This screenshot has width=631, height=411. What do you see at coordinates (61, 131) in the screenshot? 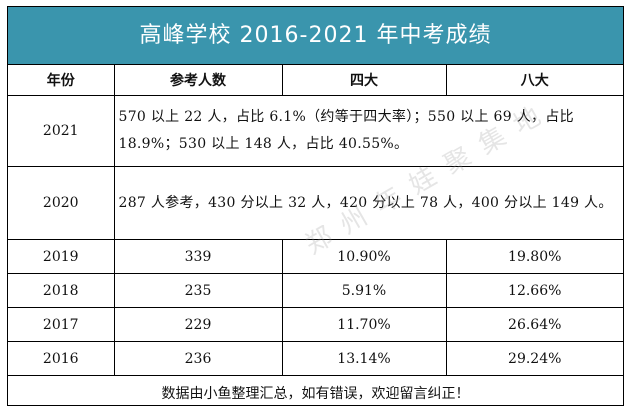
I see `year-cell: 2021` at bounding box center [61, 131].